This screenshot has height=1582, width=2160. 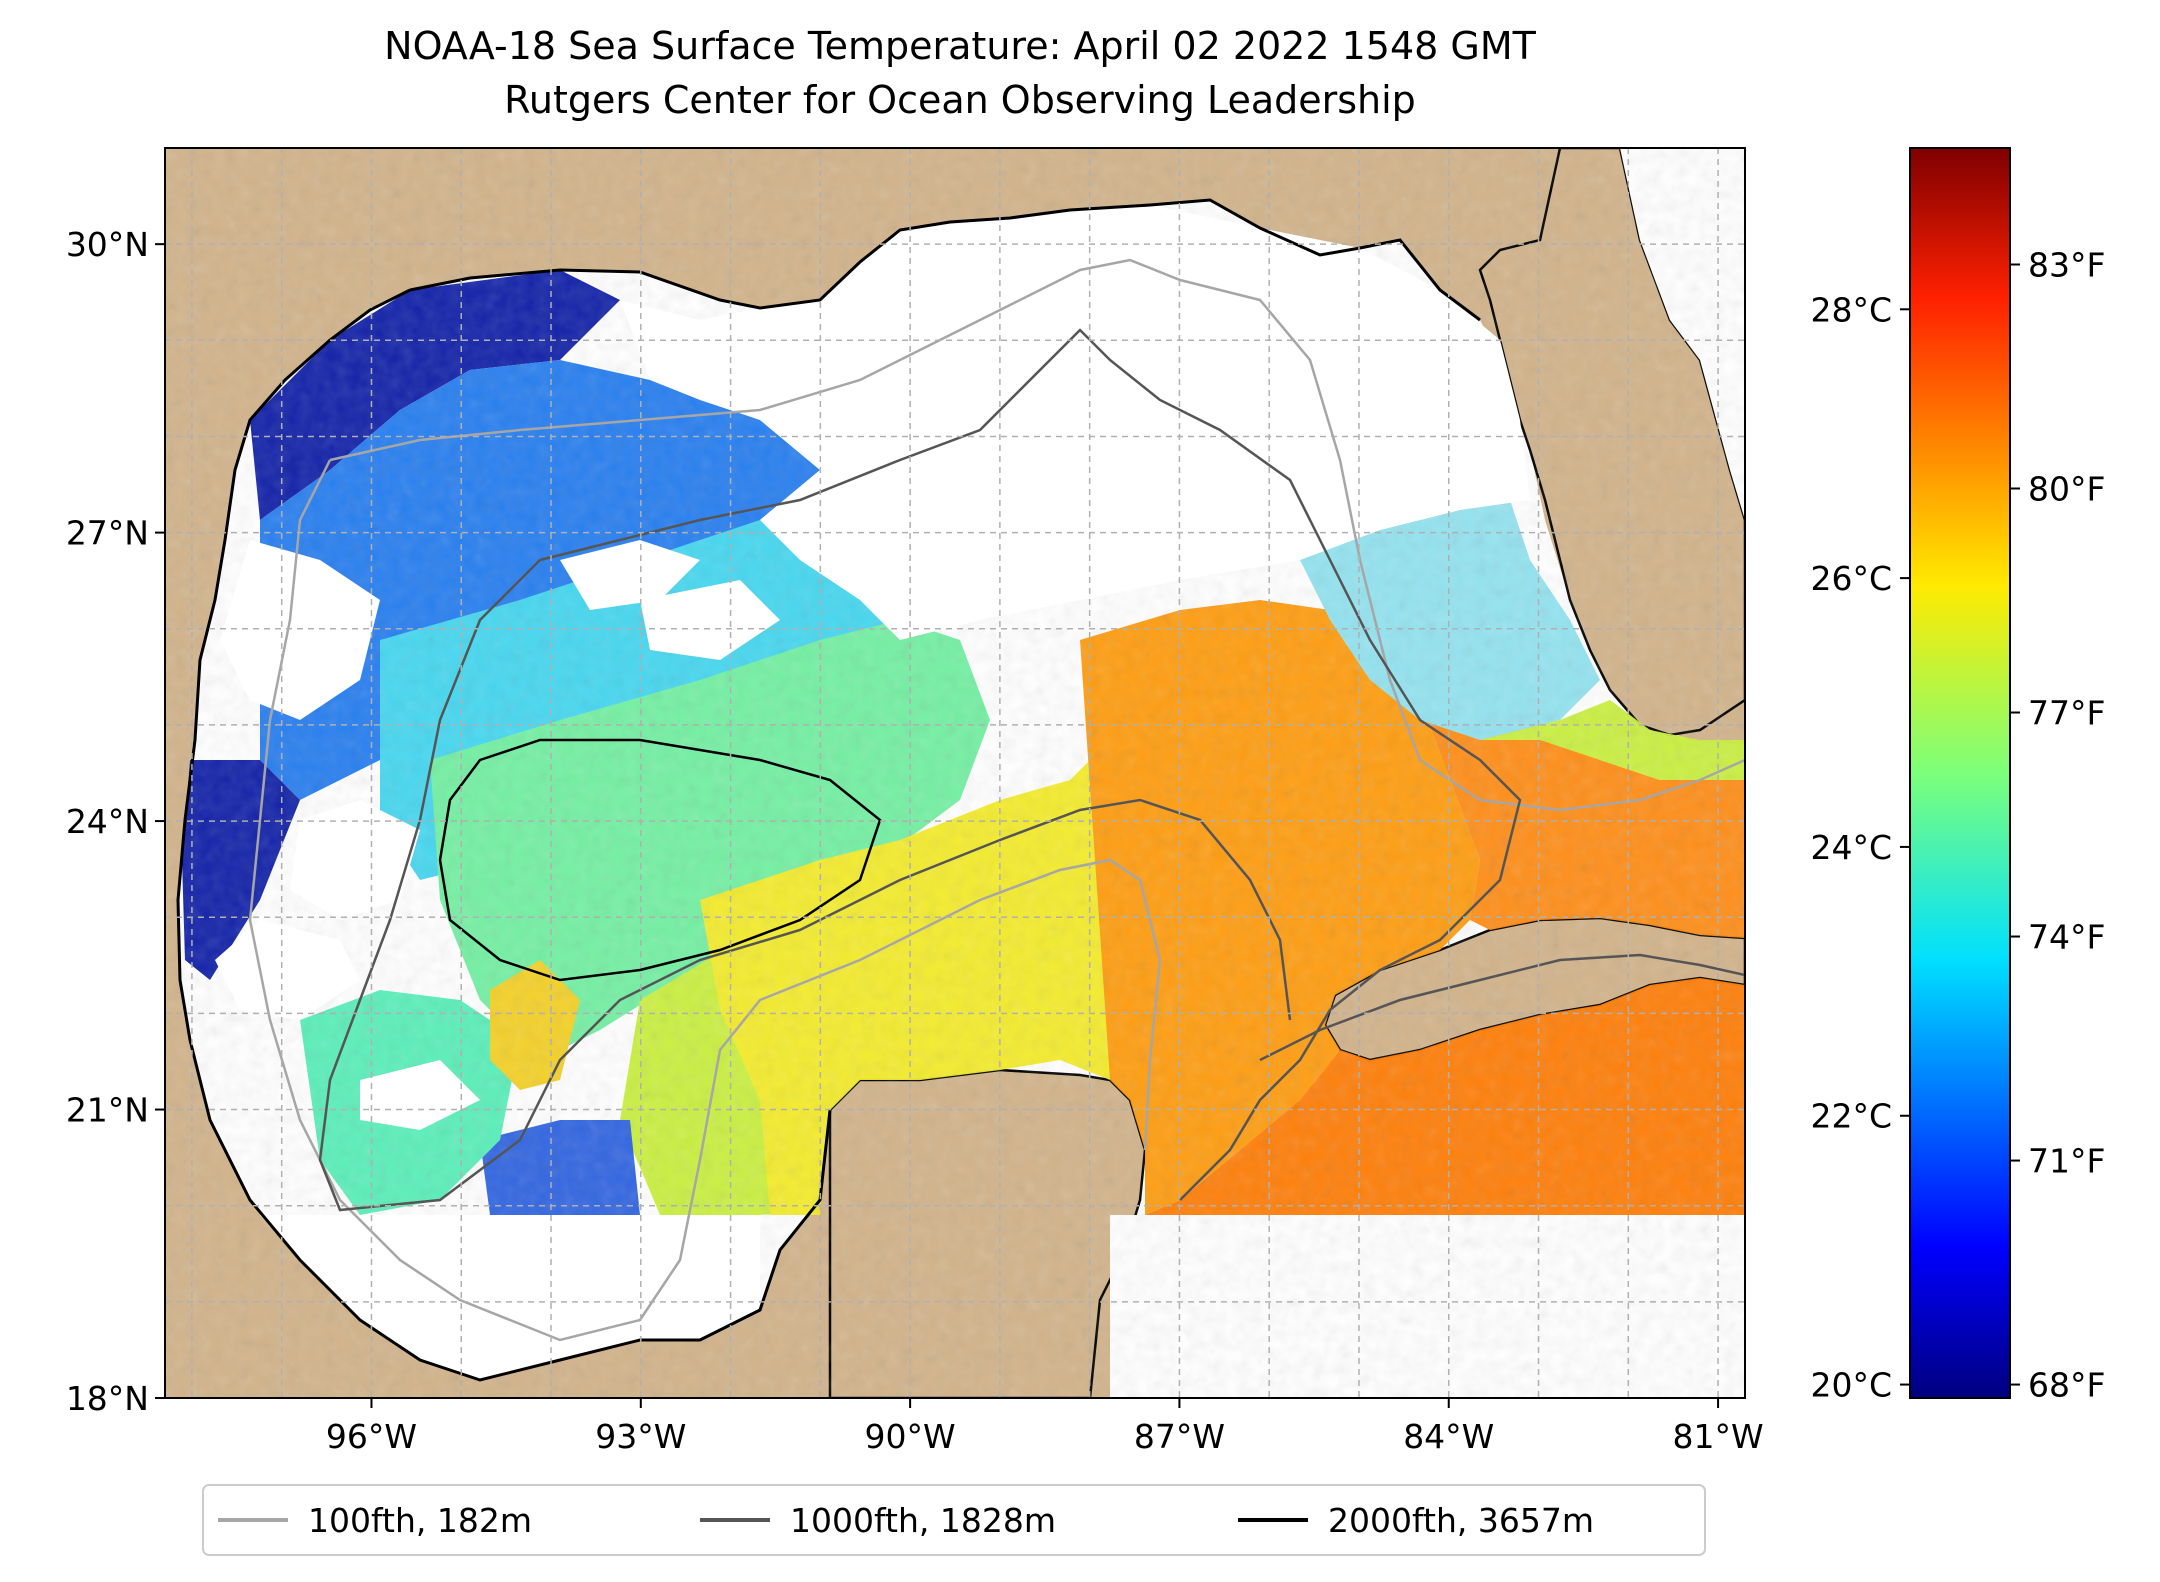 I want to click on colorbar-f-label: 83°F, so click(x=2066, y=264).